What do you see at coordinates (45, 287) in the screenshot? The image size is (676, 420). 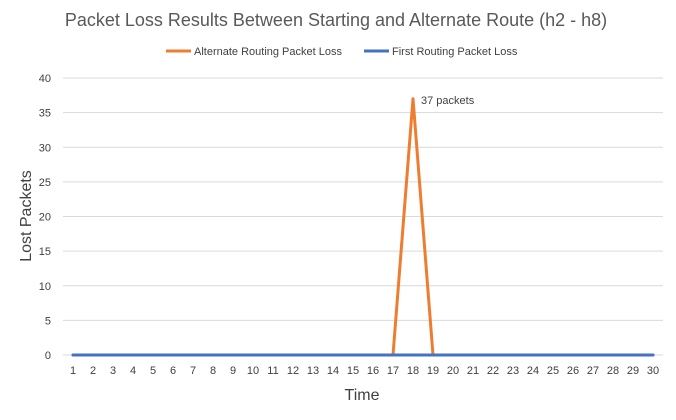 I see `y-tick-label: 10` at bounding box center [45, 287].